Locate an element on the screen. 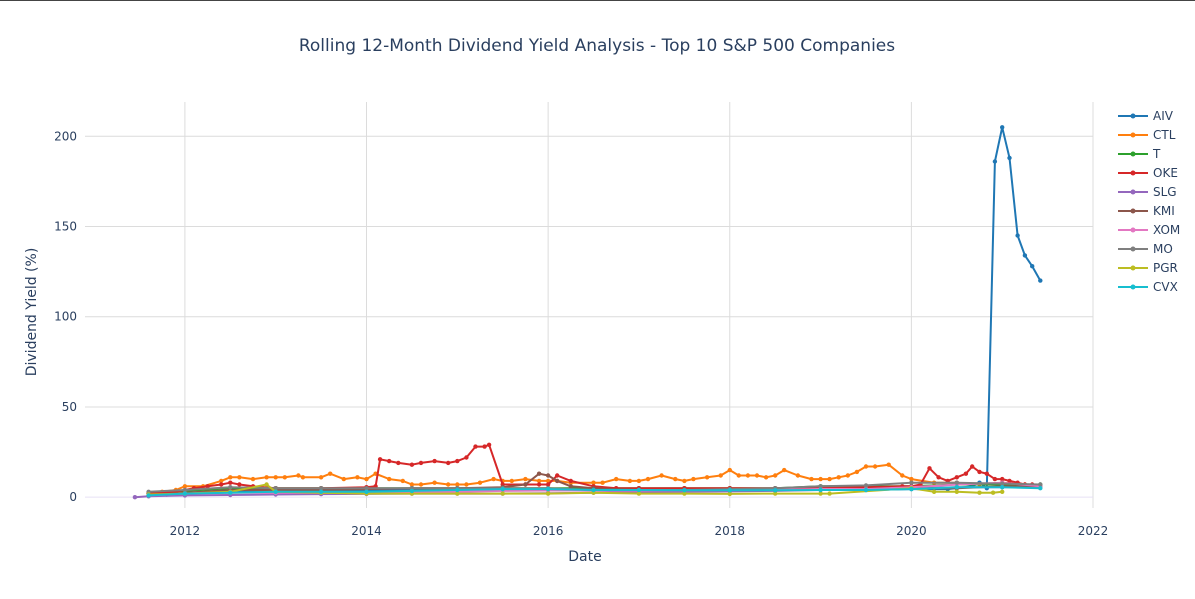 This screenshot has width=1195, height=599. legend-item-mo: MO is located at coordinates (1145, 249).